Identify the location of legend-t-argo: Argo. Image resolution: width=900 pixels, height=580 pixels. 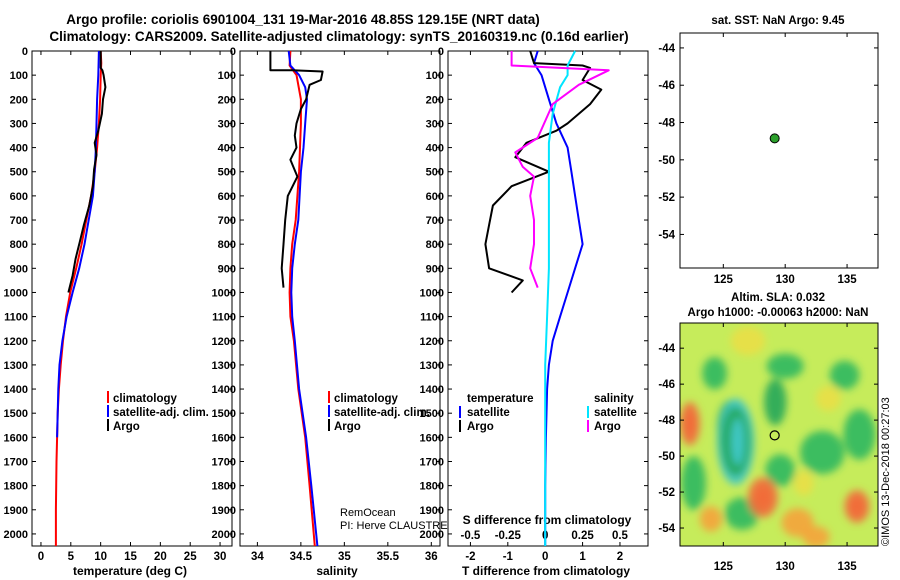
(480, 427).